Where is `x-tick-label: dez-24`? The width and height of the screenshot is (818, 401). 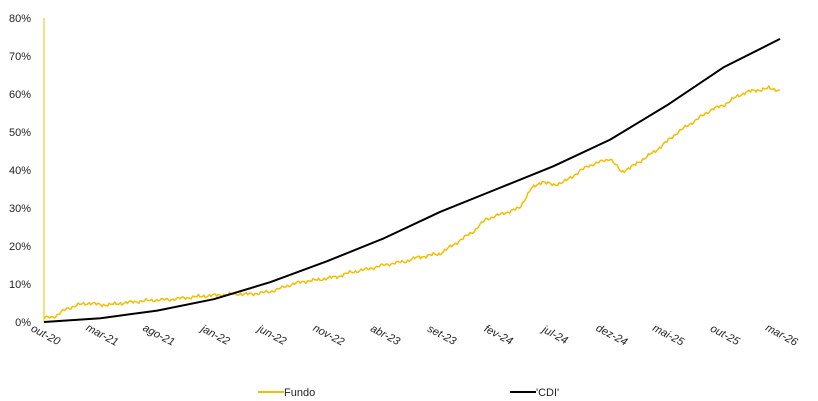 x-tick-label: dez-24 is located at coordinates (611, 335).